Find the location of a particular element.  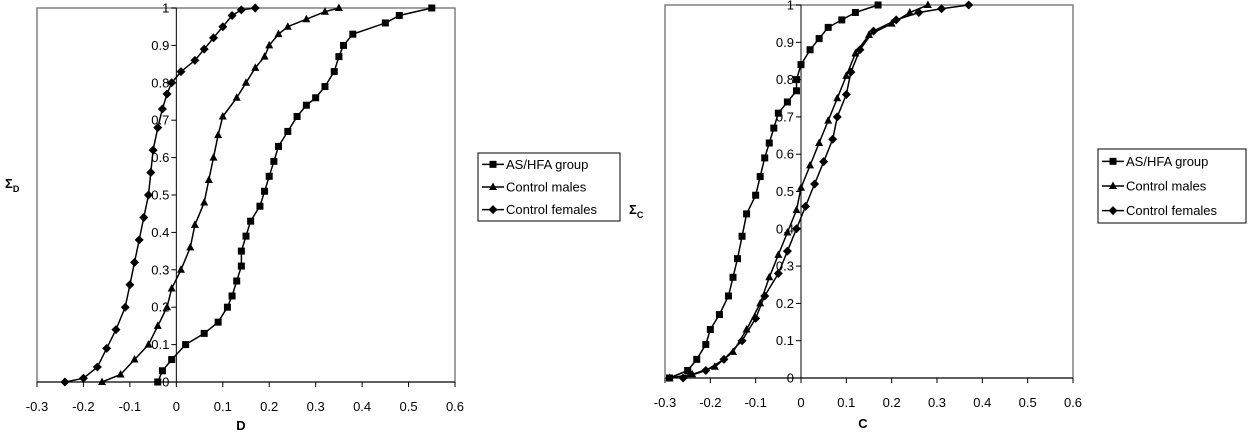

x-tick-label: 0.3 is located at coordinates (937, 402).